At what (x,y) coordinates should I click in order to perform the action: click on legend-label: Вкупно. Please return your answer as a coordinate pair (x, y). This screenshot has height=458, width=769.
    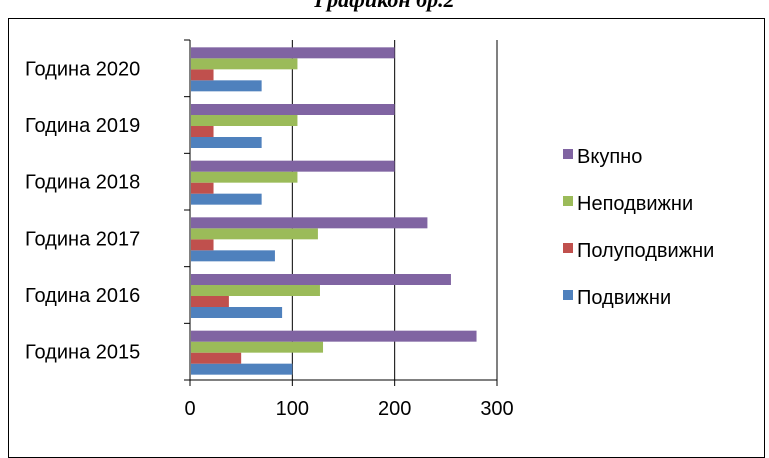
    Looking at the image, I should click on (609, 157).